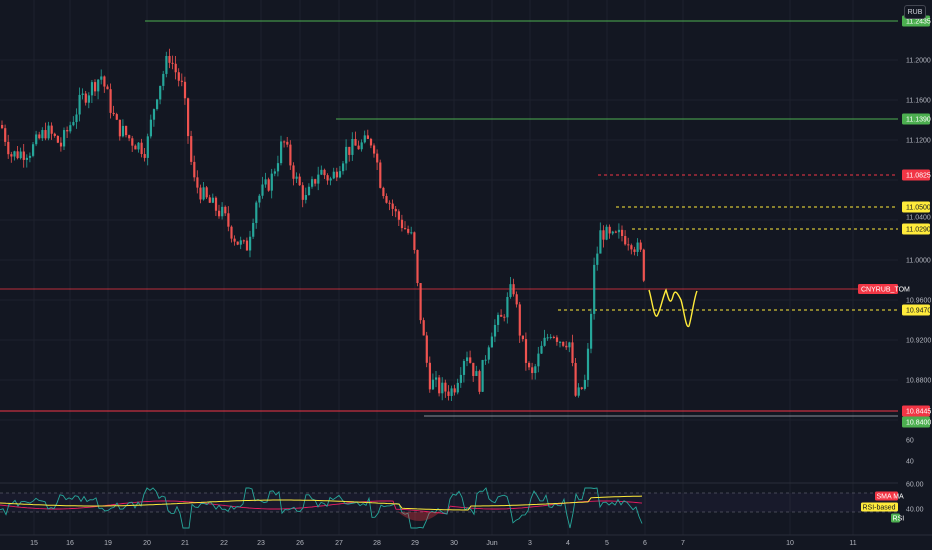  What do you see at coordinates (645, 543) in the screenshot?
I see `time-tick-label: 6` at bounding box center [645, 543].